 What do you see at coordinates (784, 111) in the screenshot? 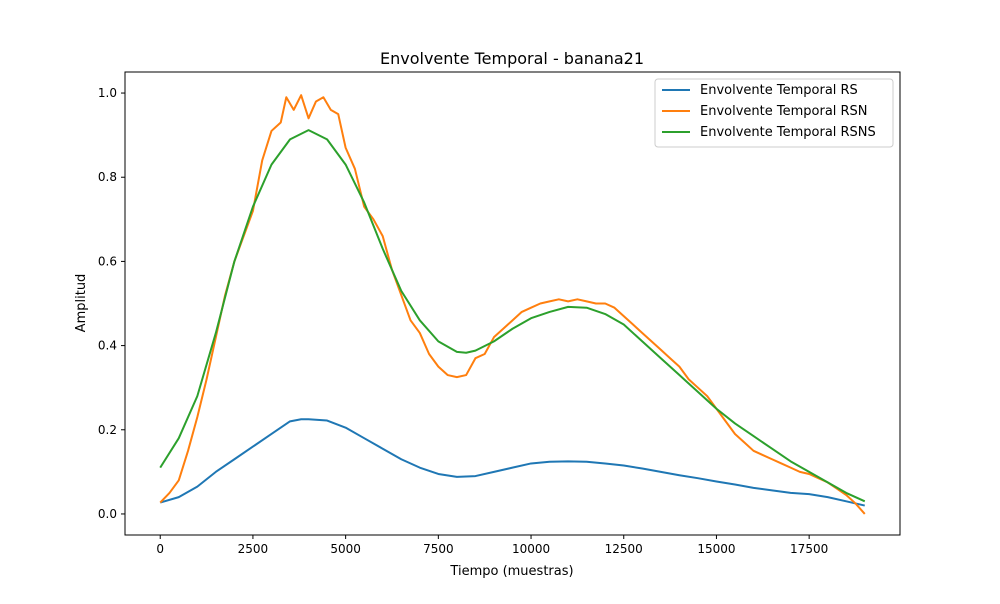
I see `legend-label-1: Envolvente Temporal RSN` at bounding box center [784, 111].